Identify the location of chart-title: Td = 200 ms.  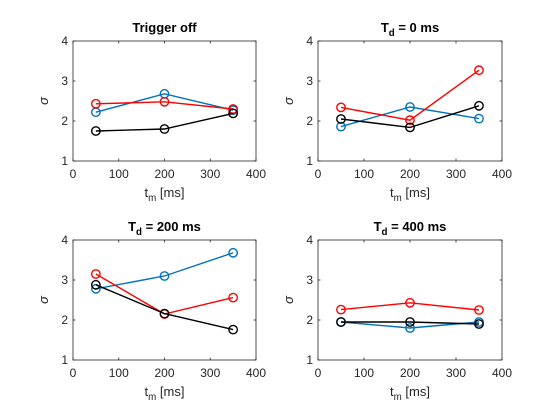
(164, 228).